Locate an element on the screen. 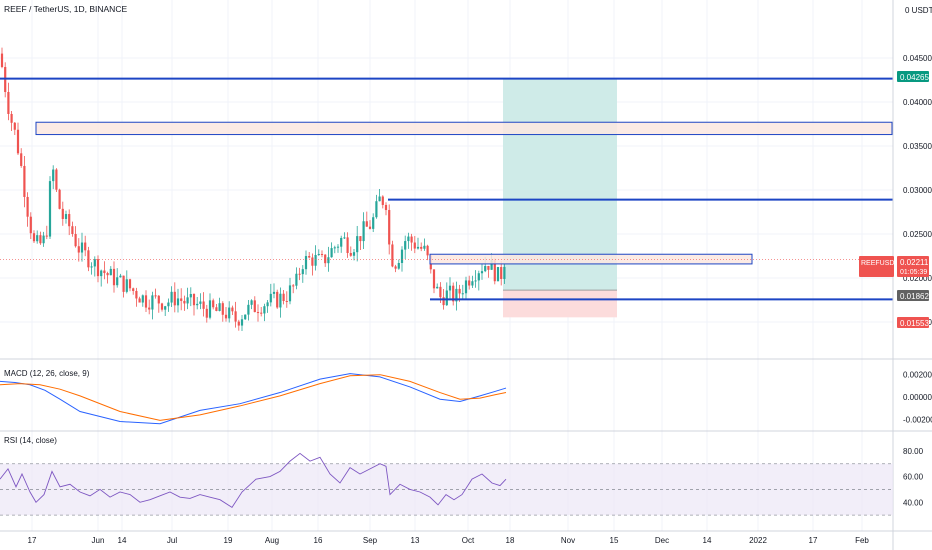 This screenshot has height=550, width=932. chart-title: REEF / TetherUS, 1D, BINANCE is located at coordinates (65, 9).